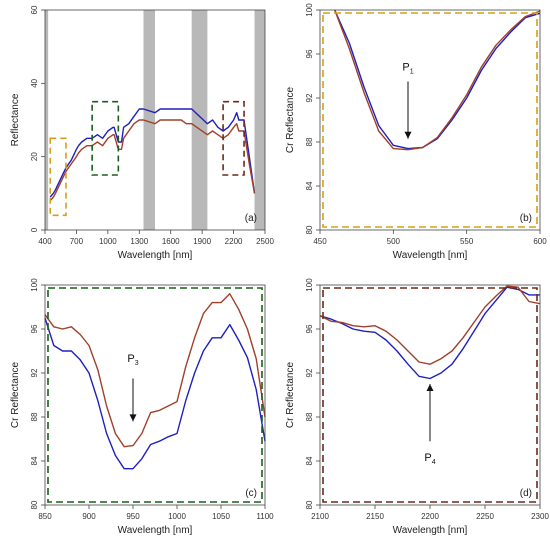 This screenshot has width=550, height=549. I want to click on peak-annotation: P3, so click(132, 360).